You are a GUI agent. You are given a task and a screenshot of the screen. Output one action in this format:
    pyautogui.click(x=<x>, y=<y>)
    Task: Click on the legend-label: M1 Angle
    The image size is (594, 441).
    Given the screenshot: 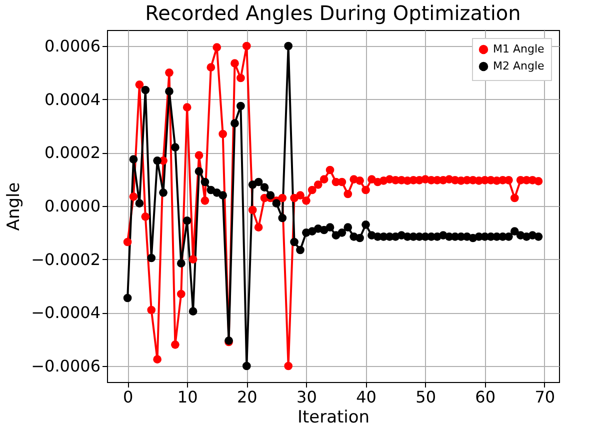 What is the action you would take?
    pyautogui.click(x=519, y=49)
    